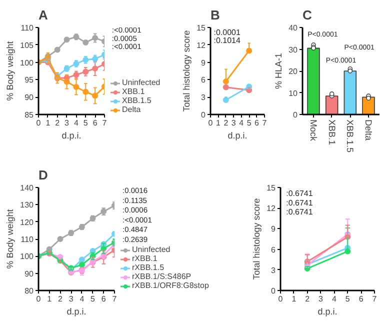  Describe the element at coordinates (369, 130) in the screenshot. I see `x-tick-label: Delta` at that location.